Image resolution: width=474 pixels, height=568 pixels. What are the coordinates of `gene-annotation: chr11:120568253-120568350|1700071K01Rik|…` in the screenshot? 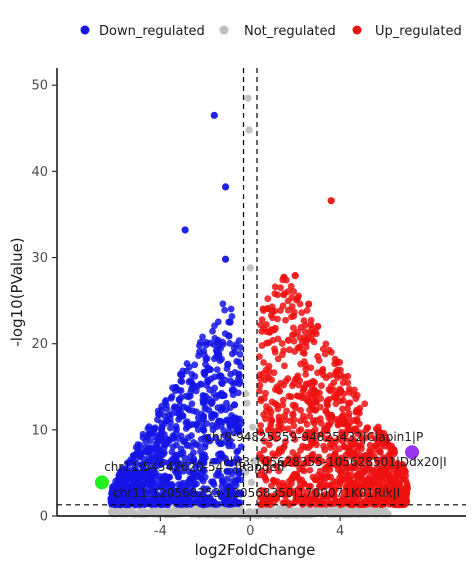 It's located at (256, 493).